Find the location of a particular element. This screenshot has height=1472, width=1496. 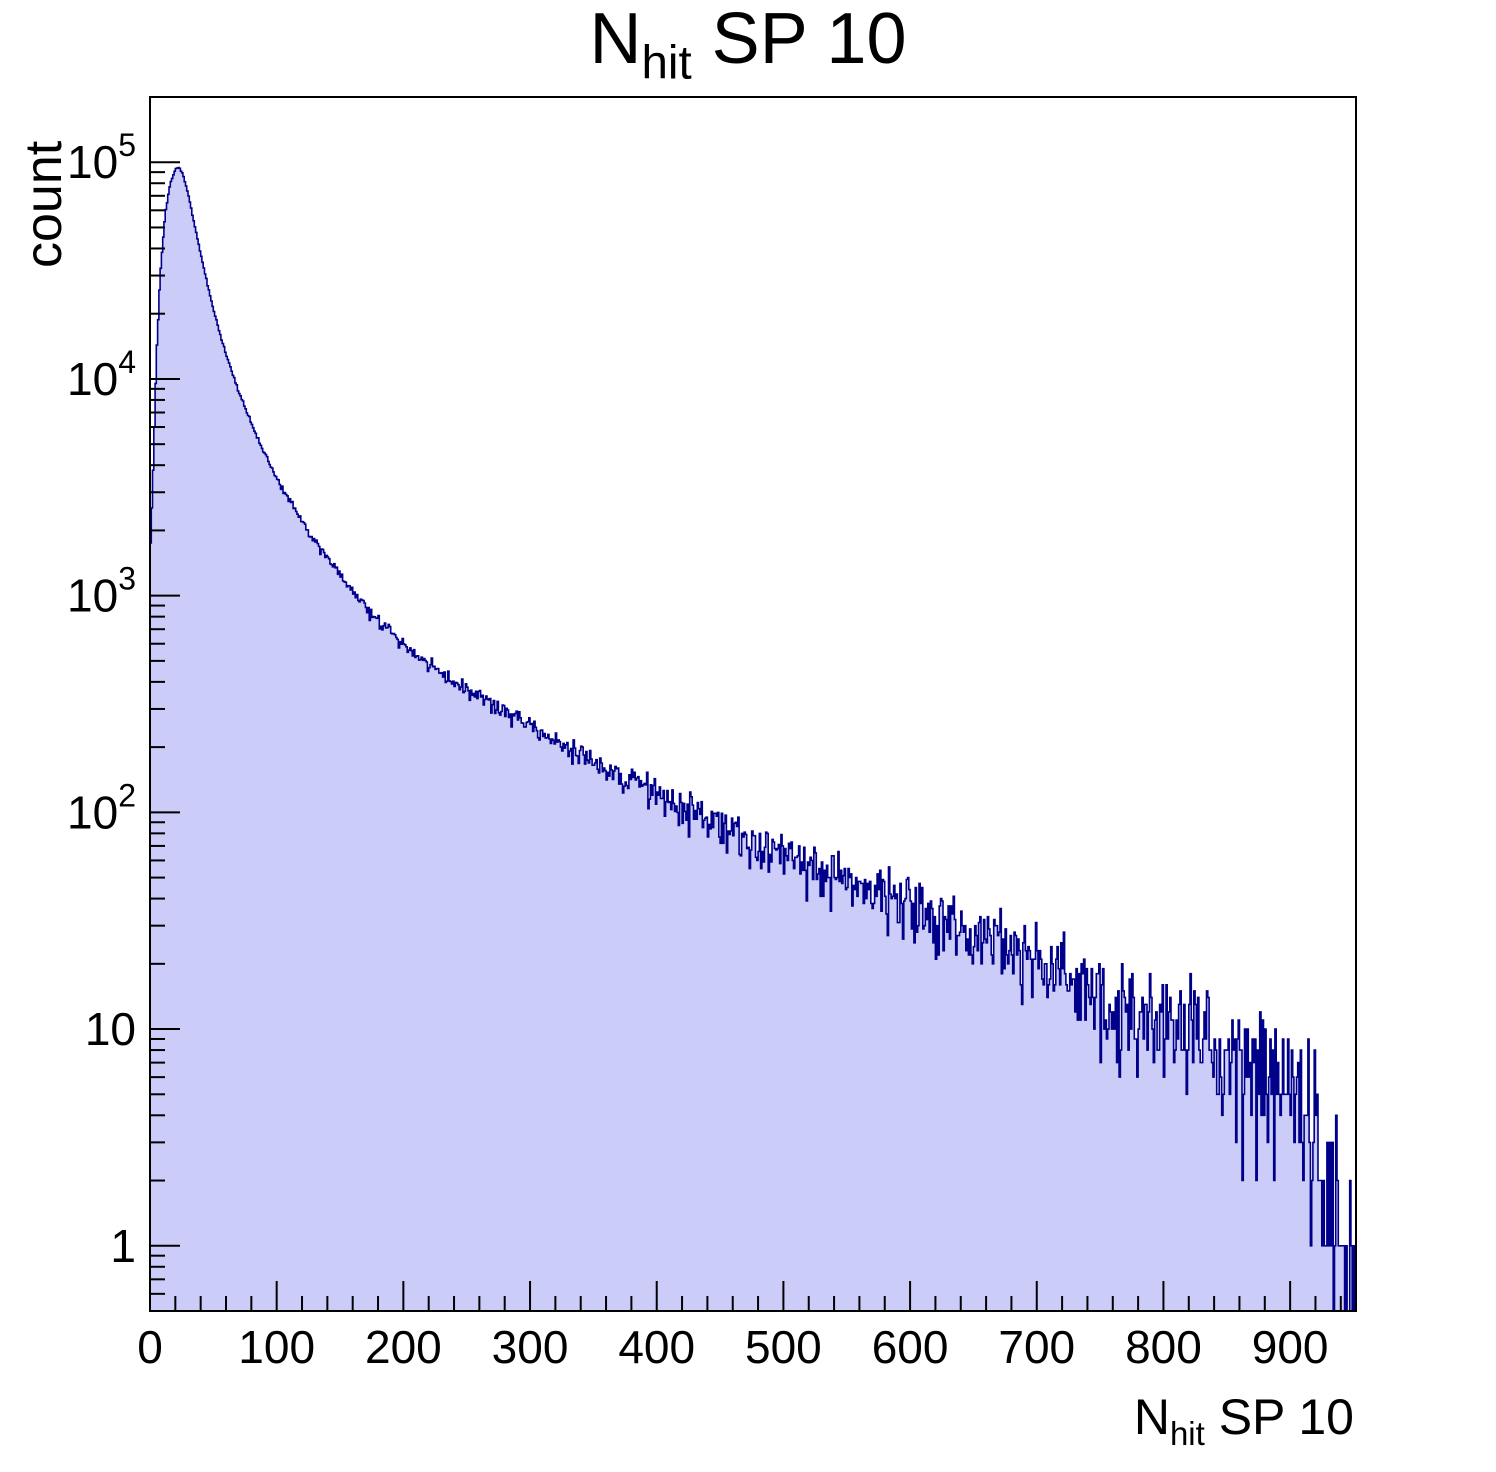

chart-title: Nhit SP 10 is located at coordinates (748, 45).